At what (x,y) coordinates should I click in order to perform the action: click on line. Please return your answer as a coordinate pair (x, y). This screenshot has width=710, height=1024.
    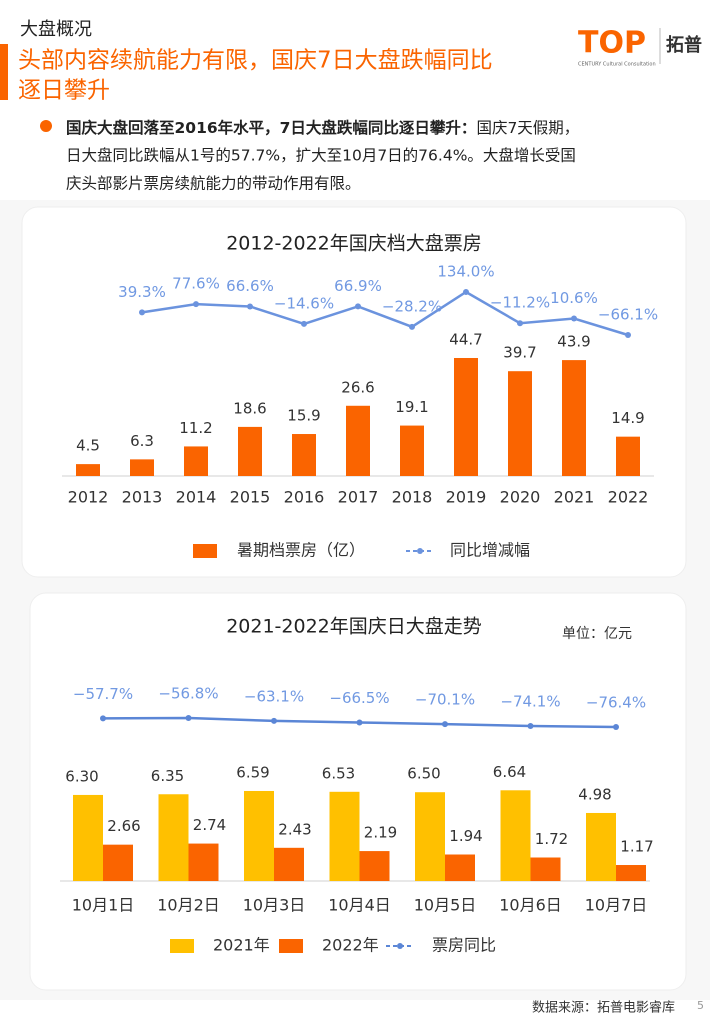
    Looking at the image, I should click on (385, 313).